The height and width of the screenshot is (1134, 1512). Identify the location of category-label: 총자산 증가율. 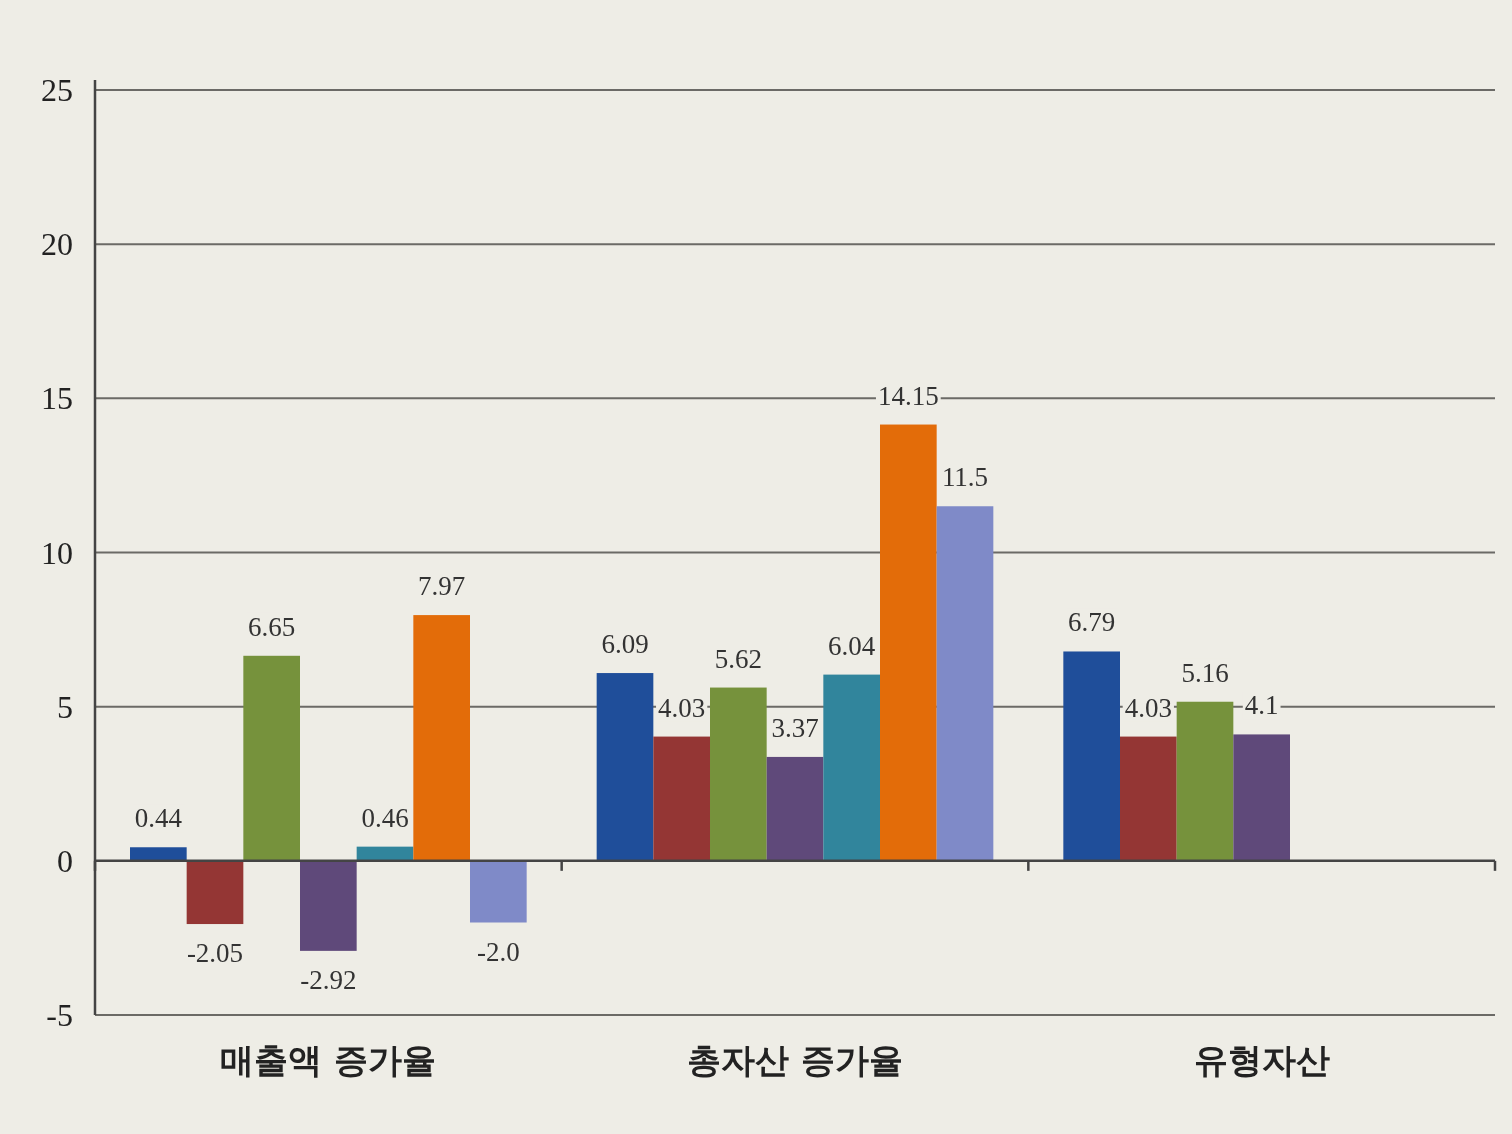
(795, 1060).